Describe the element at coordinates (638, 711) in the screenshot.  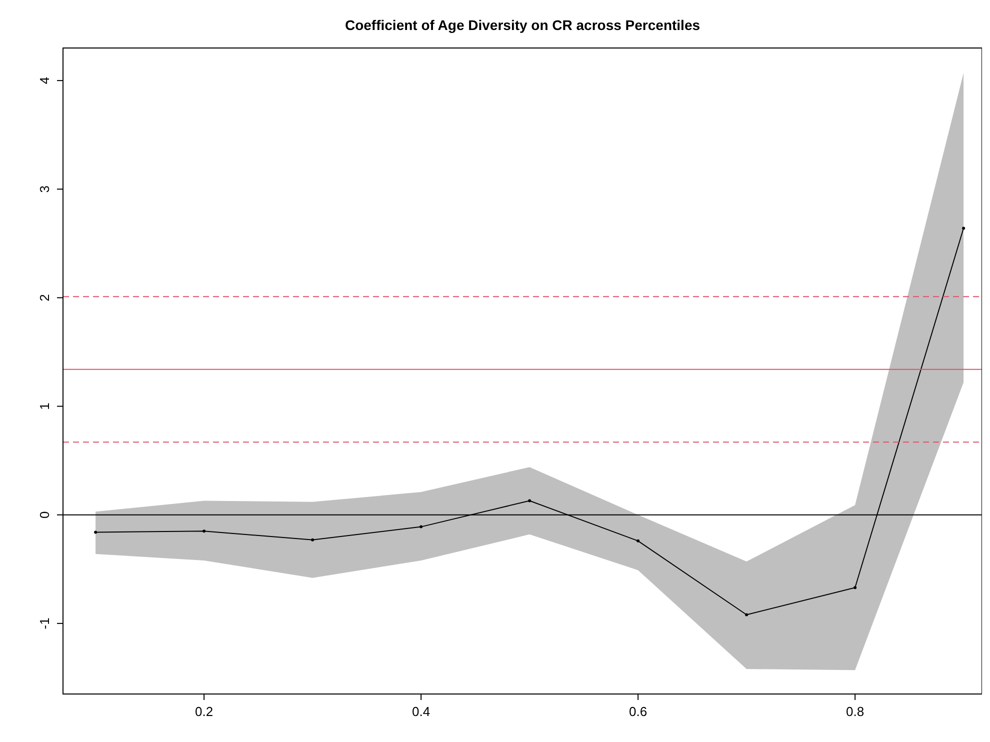
I see `x-tick-label: 0.6` at that location.